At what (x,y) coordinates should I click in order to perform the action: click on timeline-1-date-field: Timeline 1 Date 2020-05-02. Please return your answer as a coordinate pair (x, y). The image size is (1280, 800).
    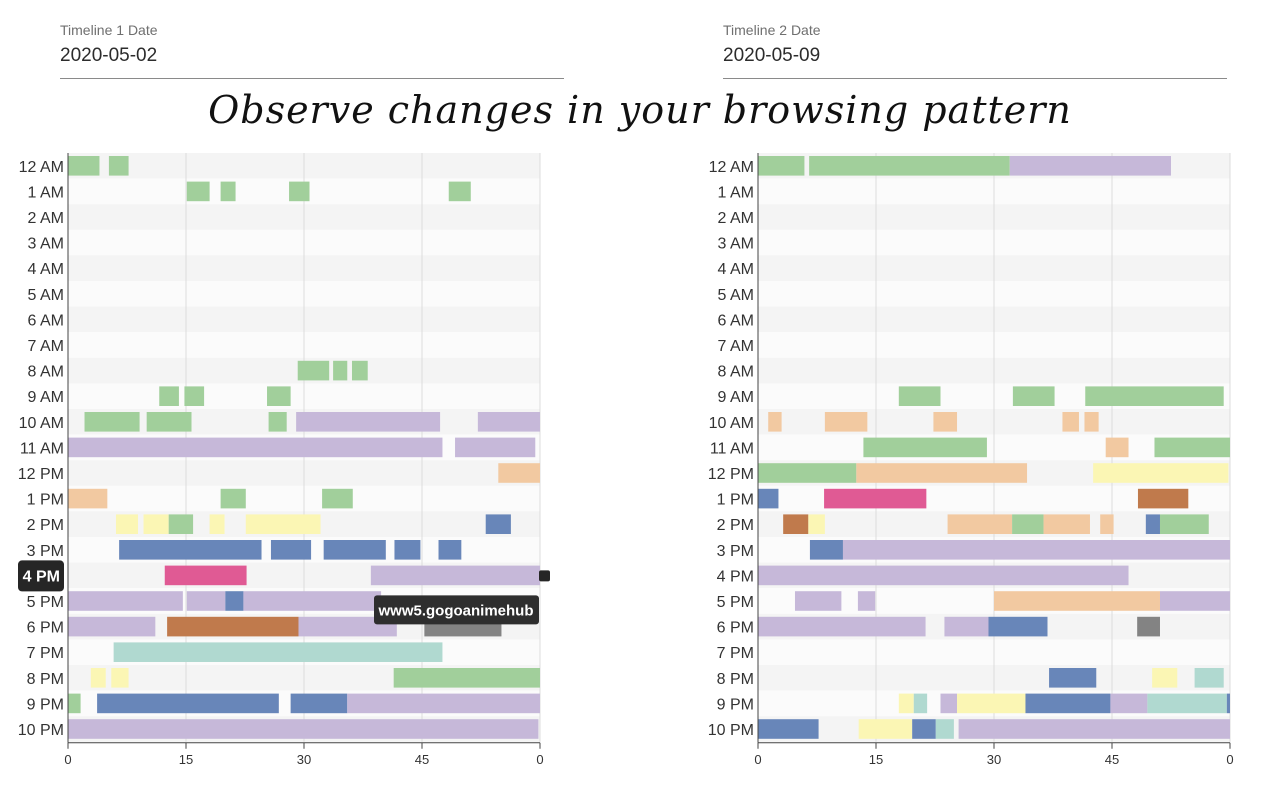
    Looking at the image, I should click on (312, 48).